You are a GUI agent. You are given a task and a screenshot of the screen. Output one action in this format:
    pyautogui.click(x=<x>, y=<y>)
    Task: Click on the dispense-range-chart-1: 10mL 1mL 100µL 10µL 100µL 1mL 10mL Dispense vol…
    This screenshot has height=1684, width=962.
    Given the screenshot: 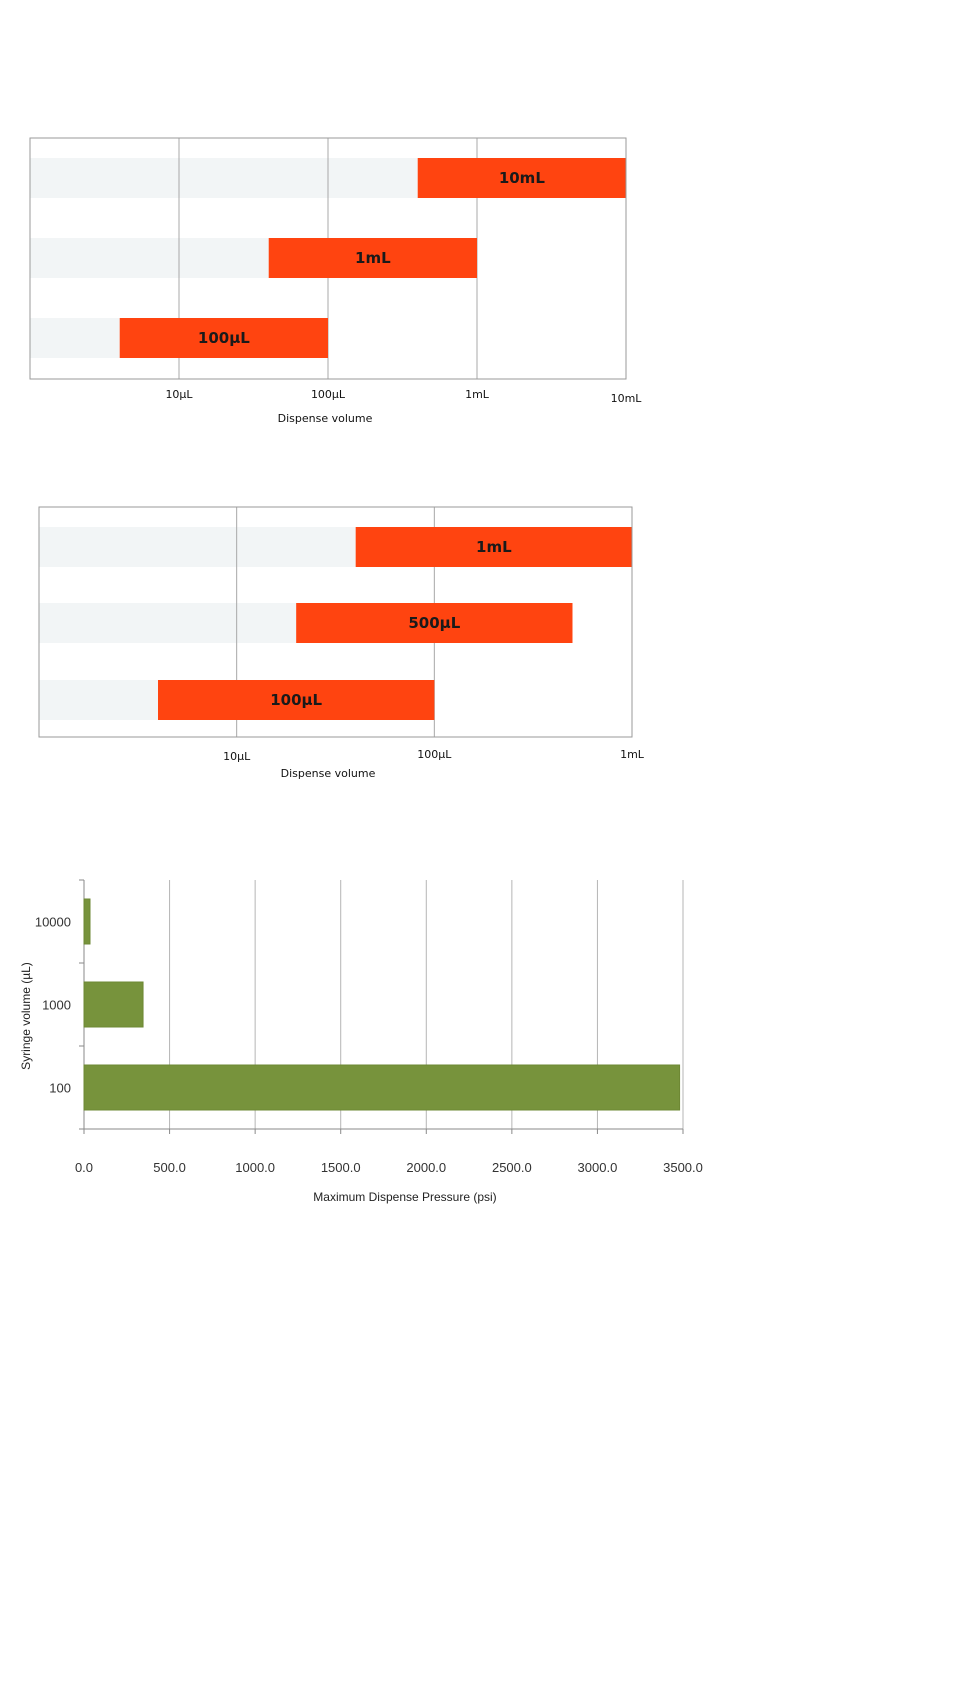 What is the action you would take?
    pyautogui.click(x=336, y=281)
    